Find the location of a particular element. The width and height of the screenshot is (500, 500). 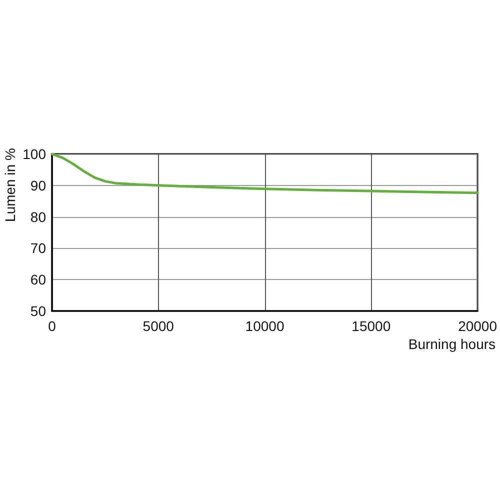

y-tick-label: 70 is located at coordinates (38, 248).